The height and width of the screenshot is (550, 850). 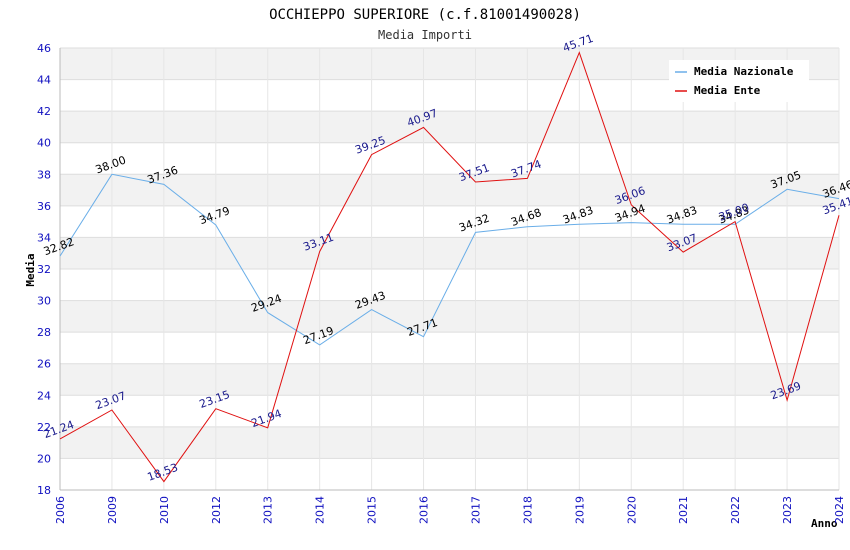 I want to click on y-tick-label: 20, so click(x=44, y=458).